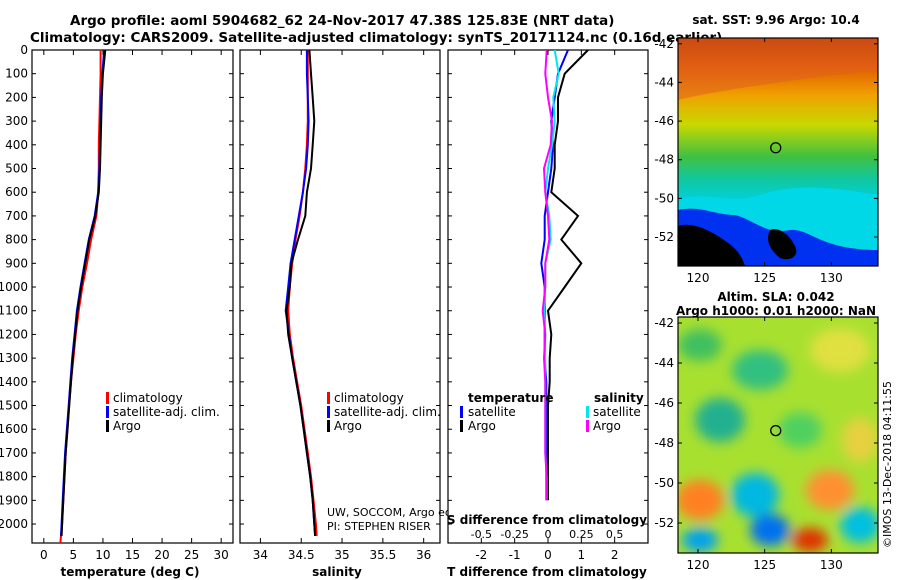  Describe the element at coordinates (514, 534) in the screenshot. I see `s-tick-label: -0.25` at that location.